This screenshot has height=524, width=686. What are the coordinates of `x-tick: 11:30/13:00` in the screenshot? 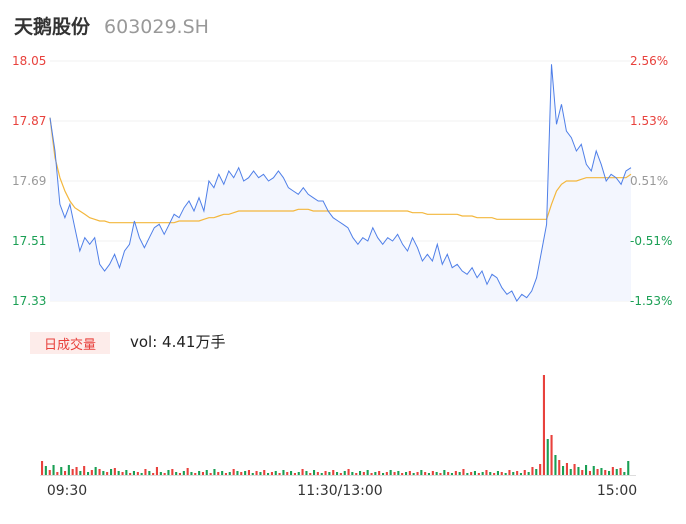 It's located at (339, 491).